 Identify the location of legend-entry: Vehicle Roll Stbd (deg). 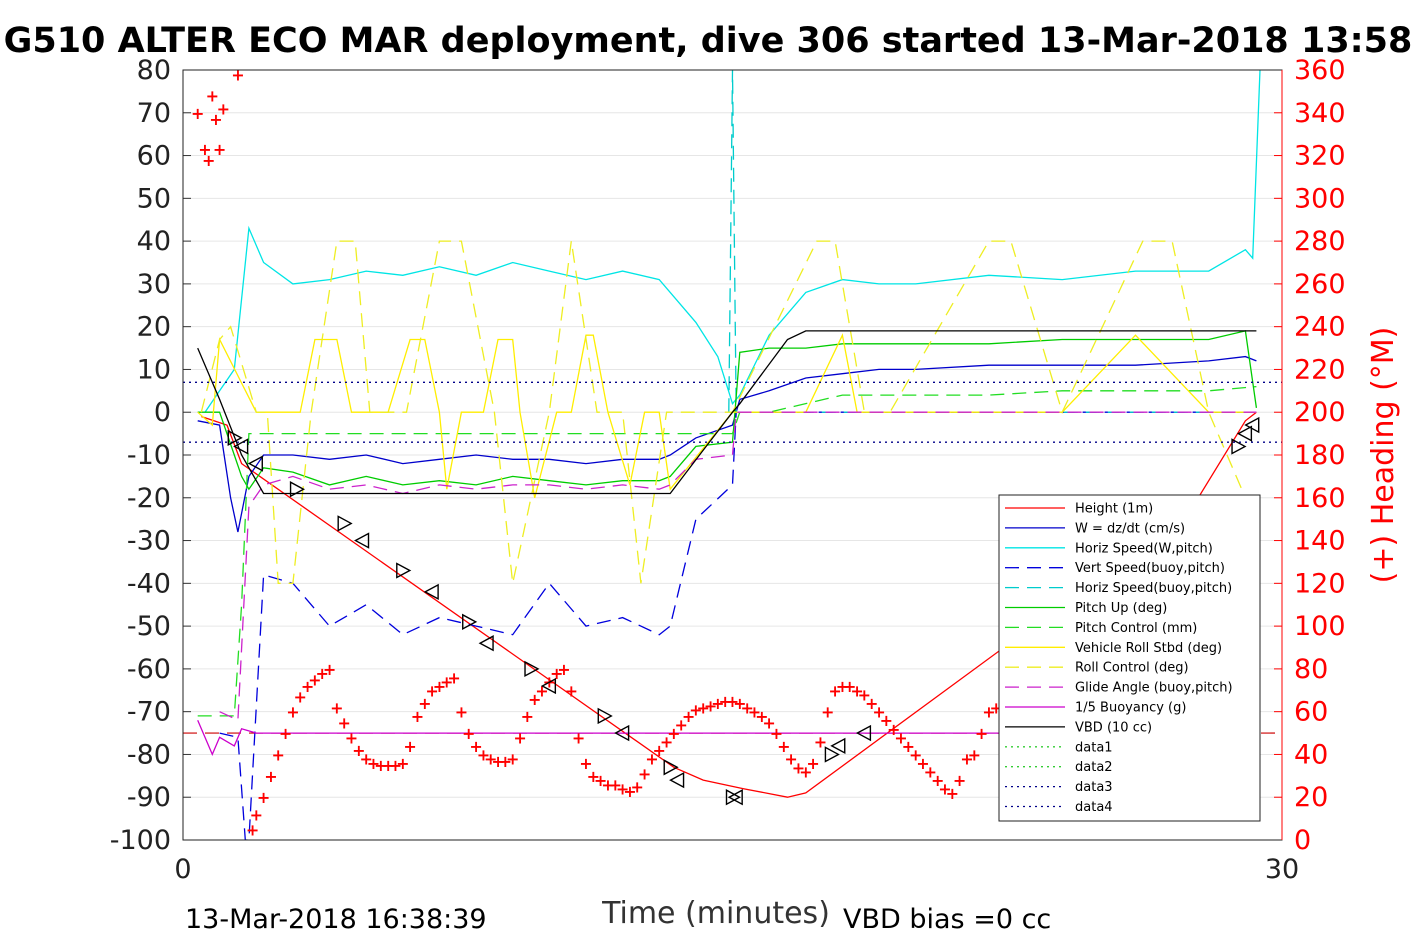
(1148, 648).